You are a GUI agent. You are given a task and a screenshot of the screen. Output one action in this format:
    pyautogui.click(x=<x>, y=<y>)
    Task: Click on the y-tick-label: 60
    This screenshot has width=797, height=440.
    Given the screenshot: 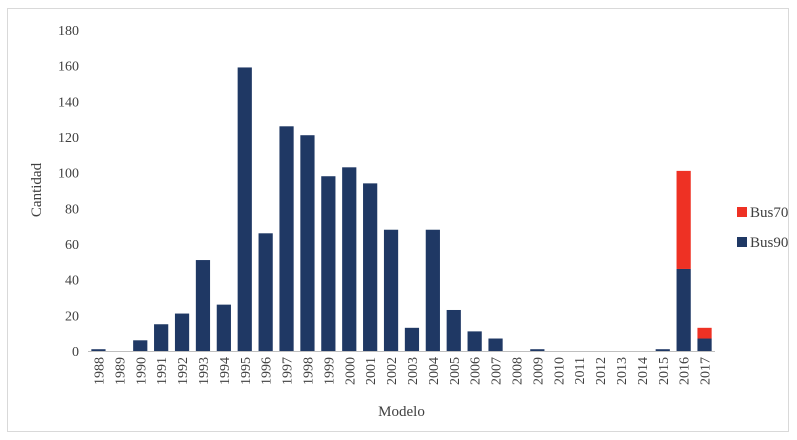 What is the action you would take?
    pyautogui.click(x=72, y=245)
    